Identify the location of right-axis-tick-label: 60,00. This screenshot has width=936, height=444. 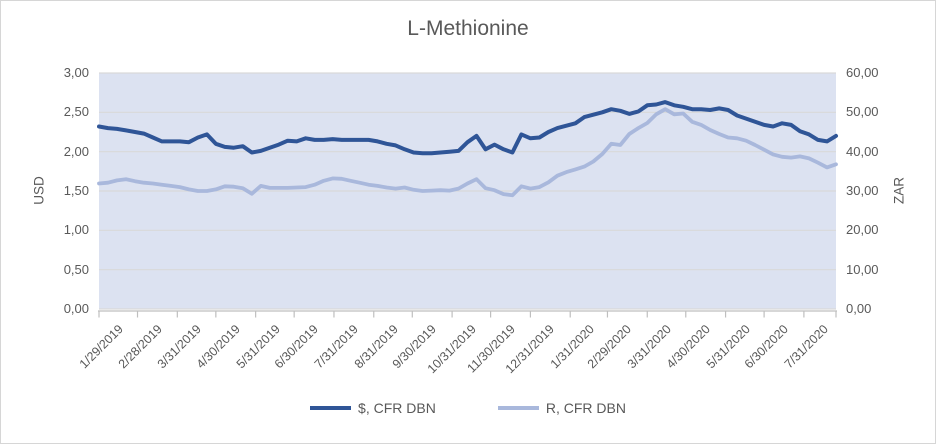
(862, 72).